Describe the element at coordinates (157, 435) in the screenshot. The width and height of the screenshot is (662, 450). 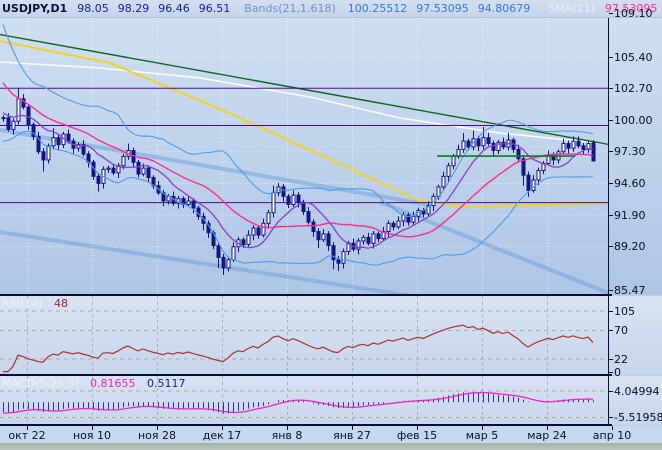
I see `date-label: ноя 28` at that location.